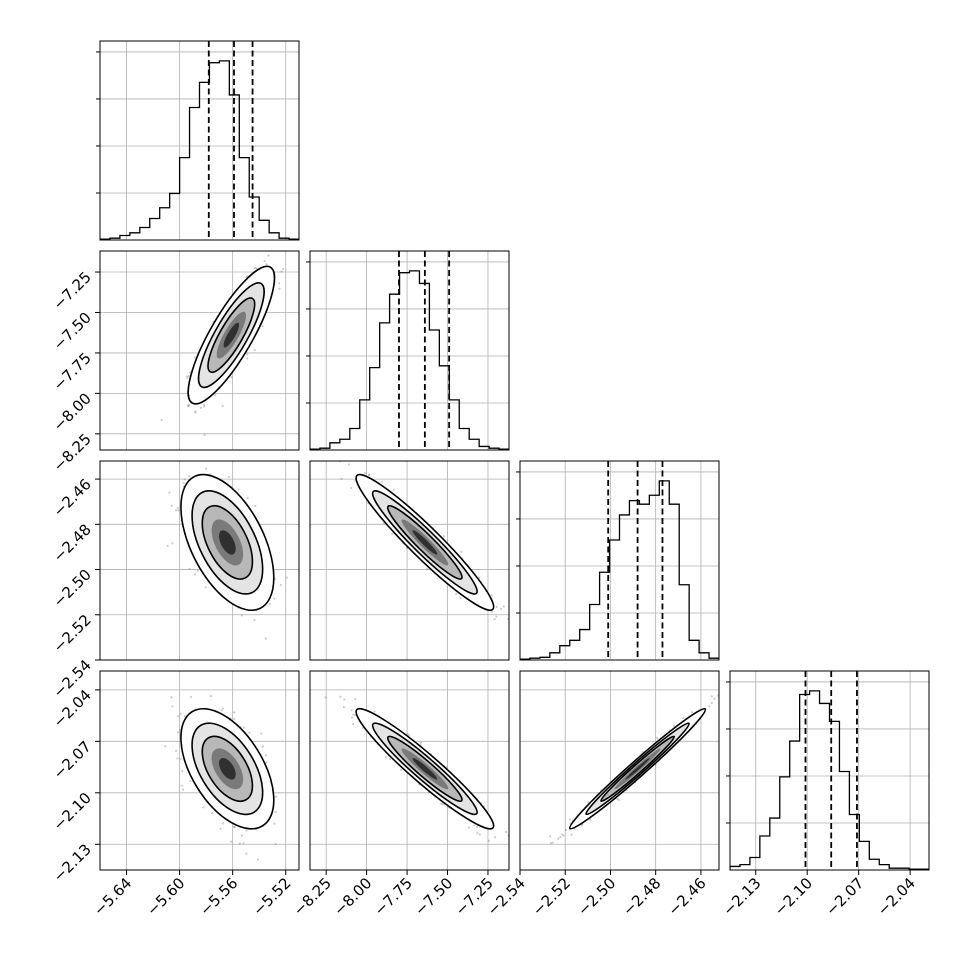 The image size is (970, 970). I want to click on y-tick-label-2-4: −2.46, so click(72, 497).